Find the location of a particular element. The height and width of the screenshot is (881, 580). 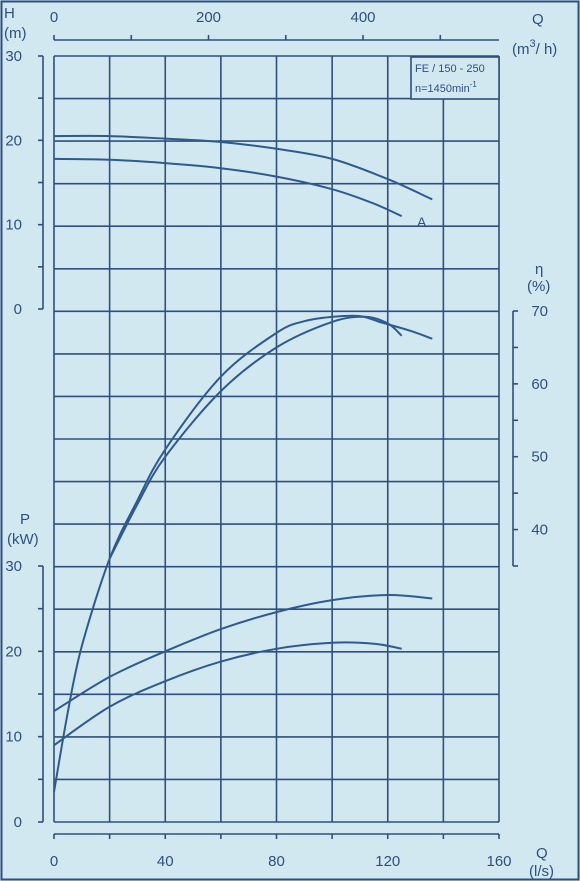

eta-tick-label: 70 is located at coordinates (539, 311).